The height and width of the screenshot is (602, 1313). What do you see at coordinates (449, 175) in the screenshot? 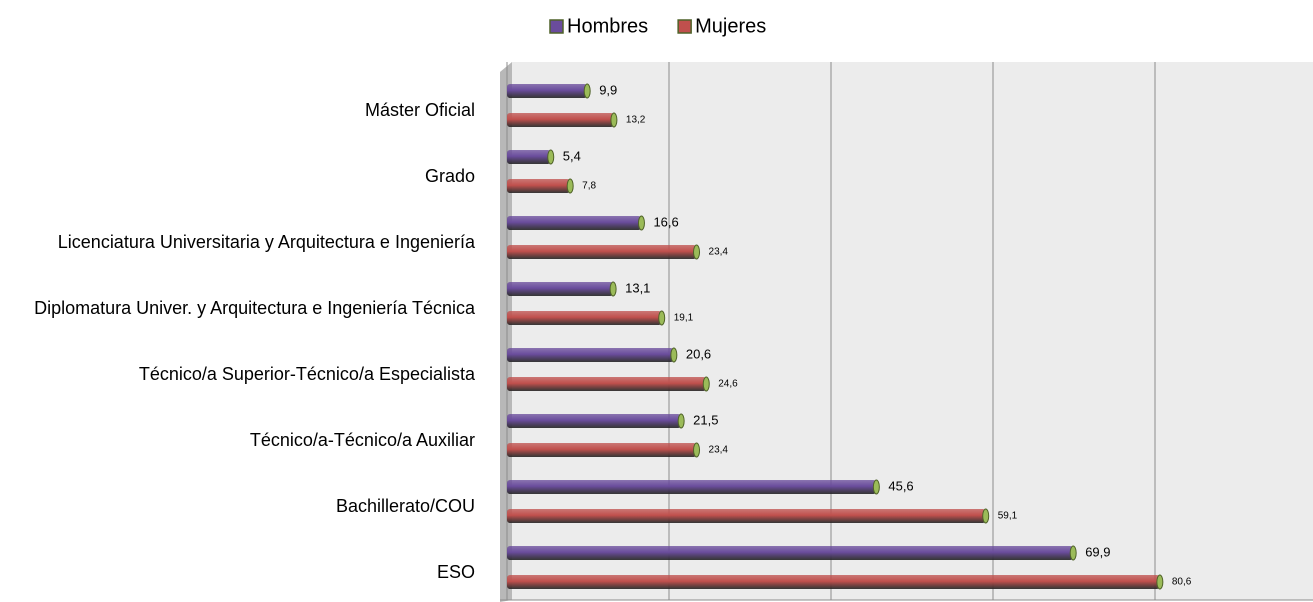
I see `category-label: Grado` at bounding box center [449, 175].